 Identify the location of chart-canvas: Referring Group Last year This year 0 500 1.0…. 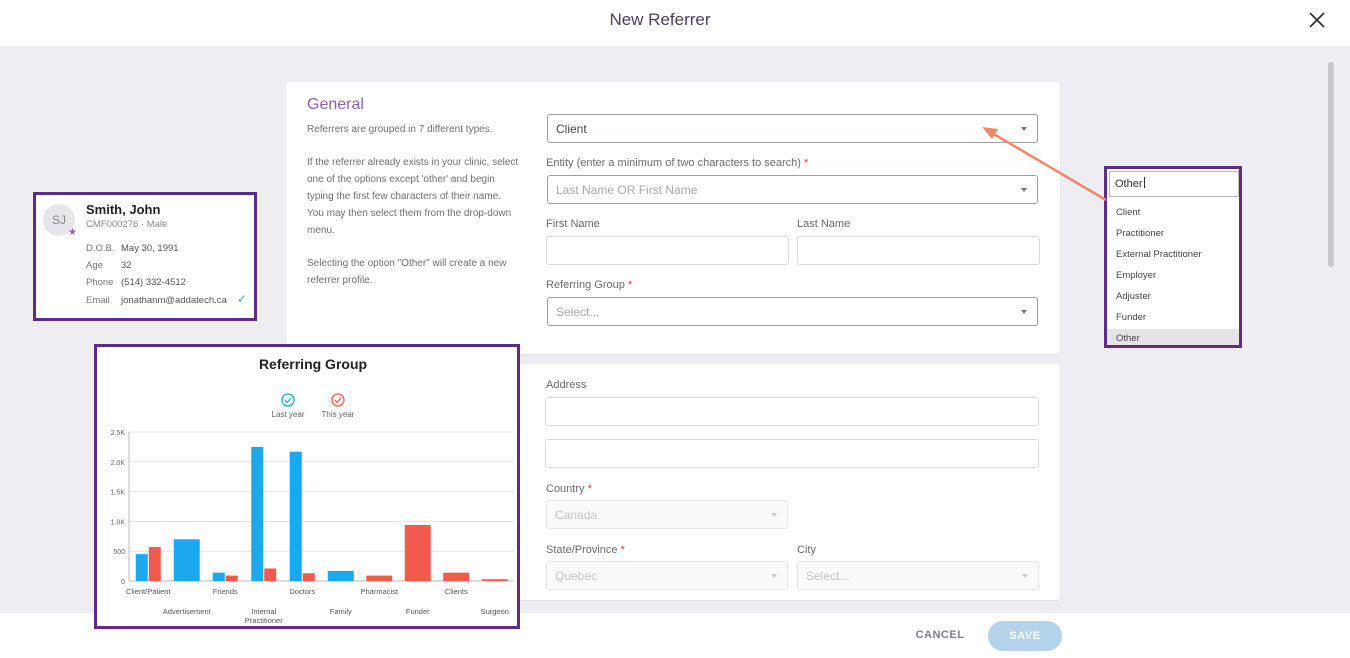
(312, 490).